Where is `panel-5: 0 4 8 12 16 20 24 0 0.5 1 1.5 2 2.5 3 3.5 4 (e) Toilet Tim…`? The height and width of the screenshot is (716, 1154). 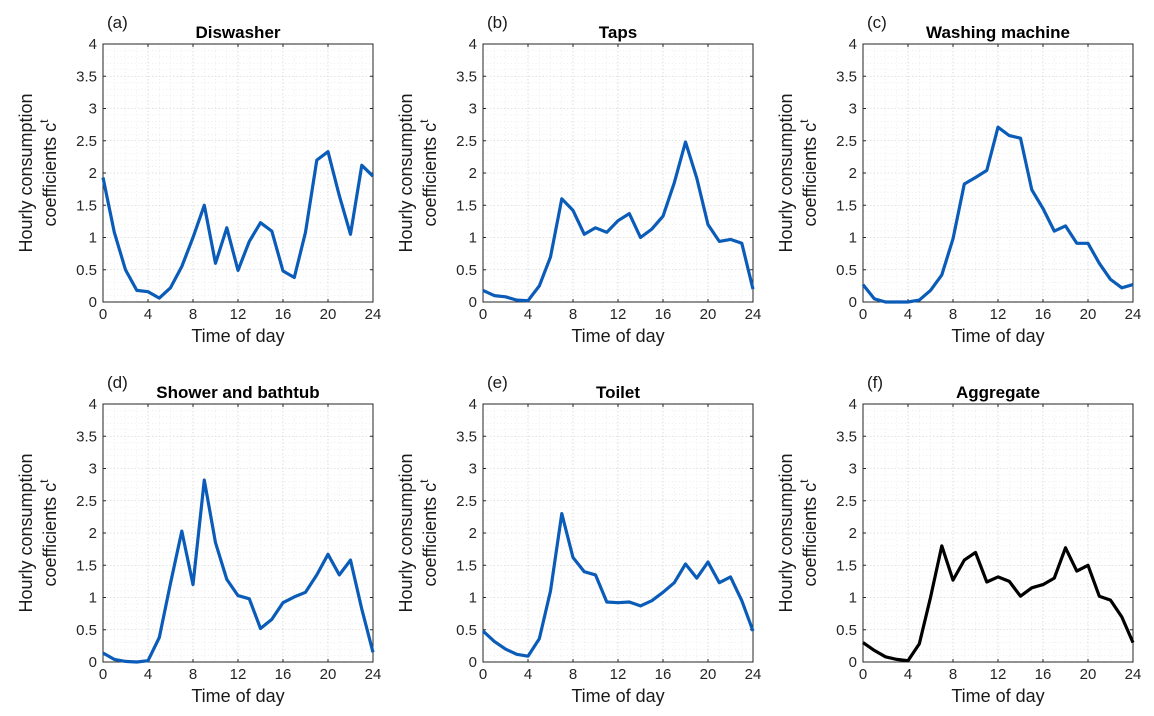
panel-5: 0 4 8 12 16 20 24 0 0.5 1 1.5 2 2.5 3 3.5 4 (e) Toilet Tim… is located at coordinates (578, 539).